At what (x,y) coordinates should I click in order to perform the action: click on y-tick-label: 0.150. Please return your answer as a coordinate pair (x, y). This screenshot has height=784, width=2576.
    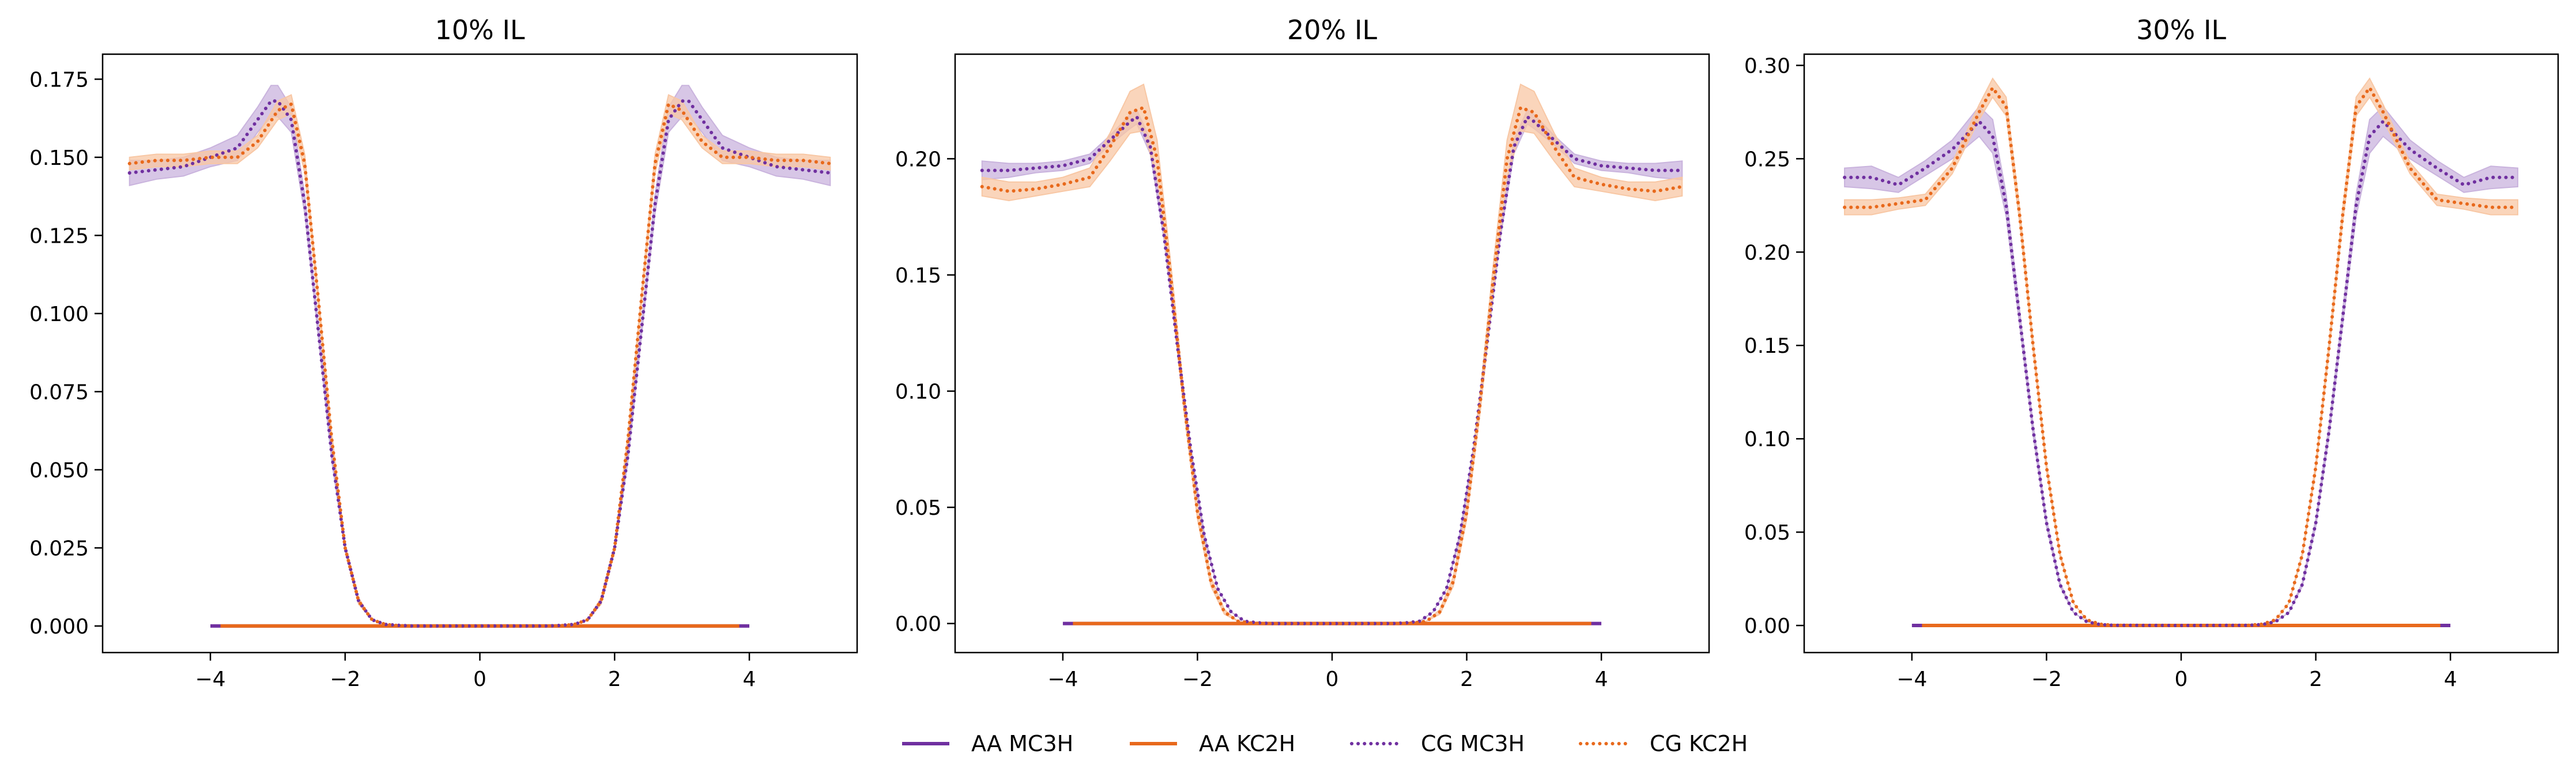
    Looking at the image, I should click on (59, 158).